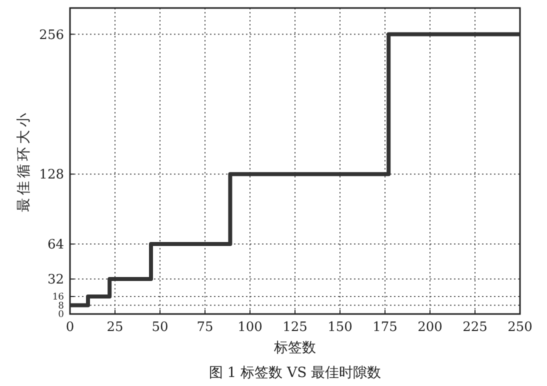 The image size is (547, 386). I want to click on y-tick-label: 256, so click(51, 35).